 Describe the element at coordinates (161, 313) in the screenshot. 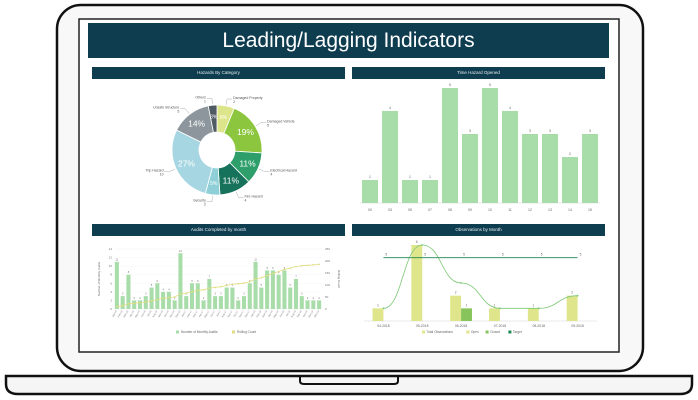

I see `x-tick-label: Sep-16` at that location.